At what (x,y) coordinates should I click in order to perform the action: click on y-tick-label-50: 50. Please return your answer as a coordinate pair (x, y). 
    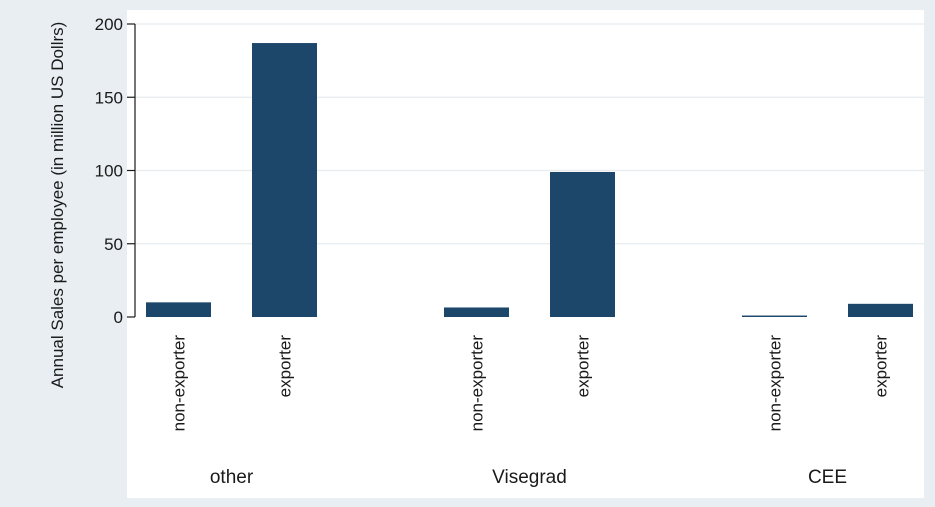
    Looking at the image, I should click on (113, 244).